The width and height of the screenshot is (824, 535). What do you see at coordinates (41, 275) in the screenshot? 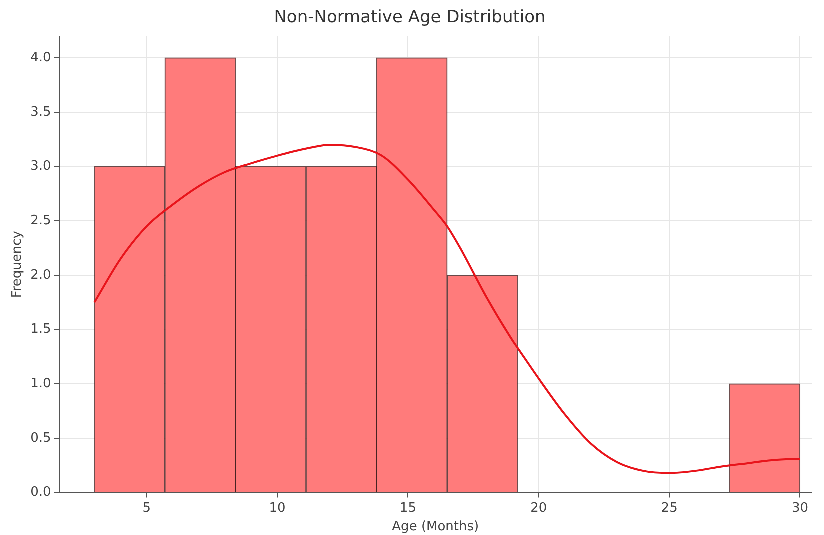
I see `y-tick-label: 2.0` at bounding box center [41, 275].